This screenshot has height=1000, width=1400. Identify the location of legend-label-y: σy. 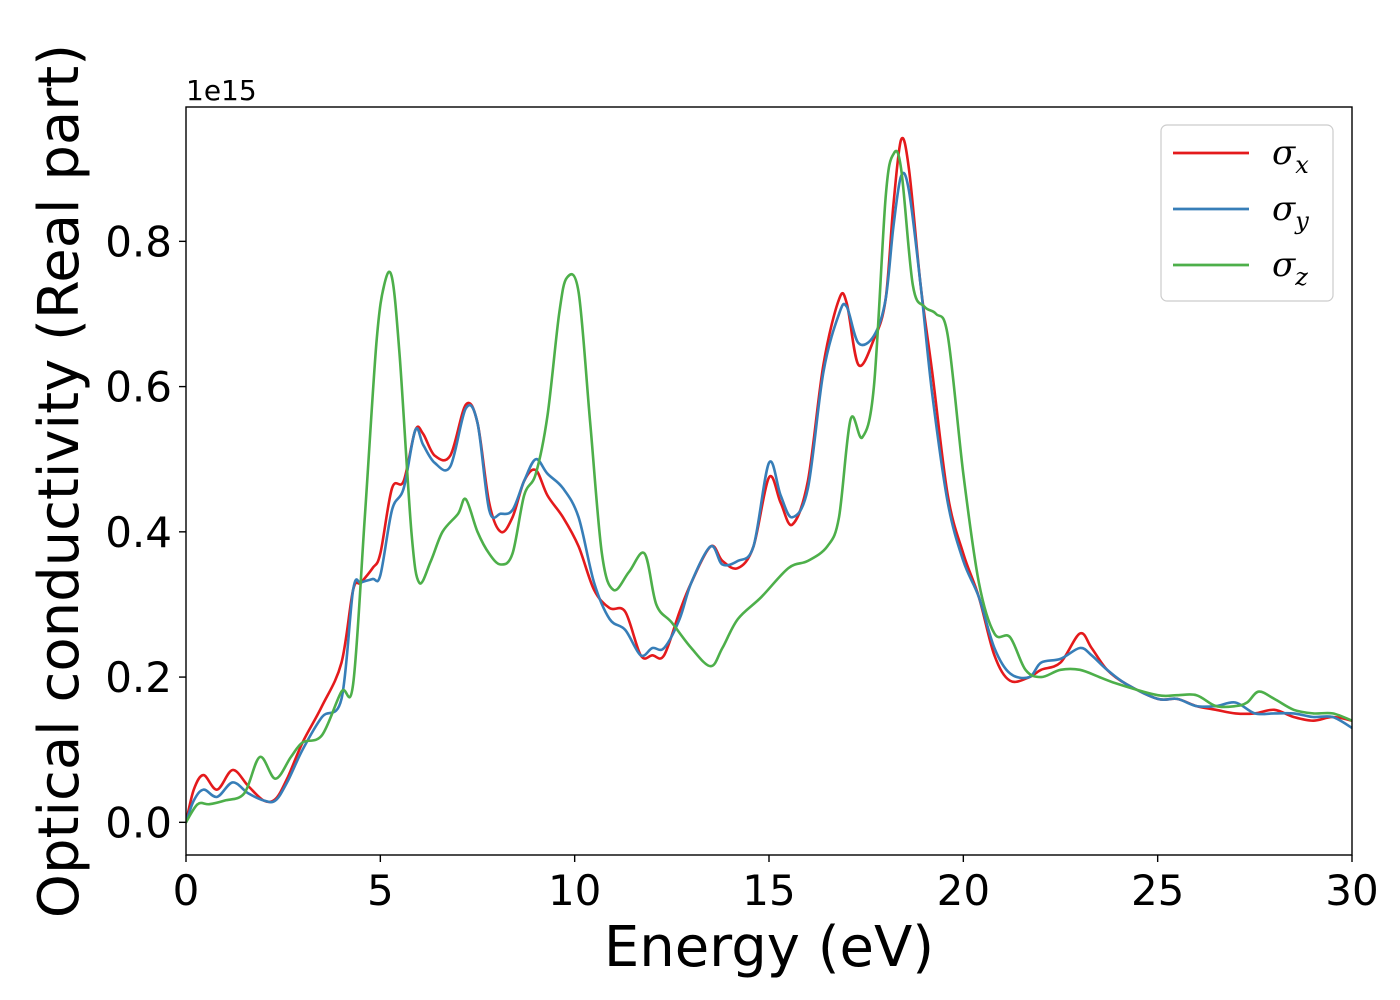
(1290, 212).